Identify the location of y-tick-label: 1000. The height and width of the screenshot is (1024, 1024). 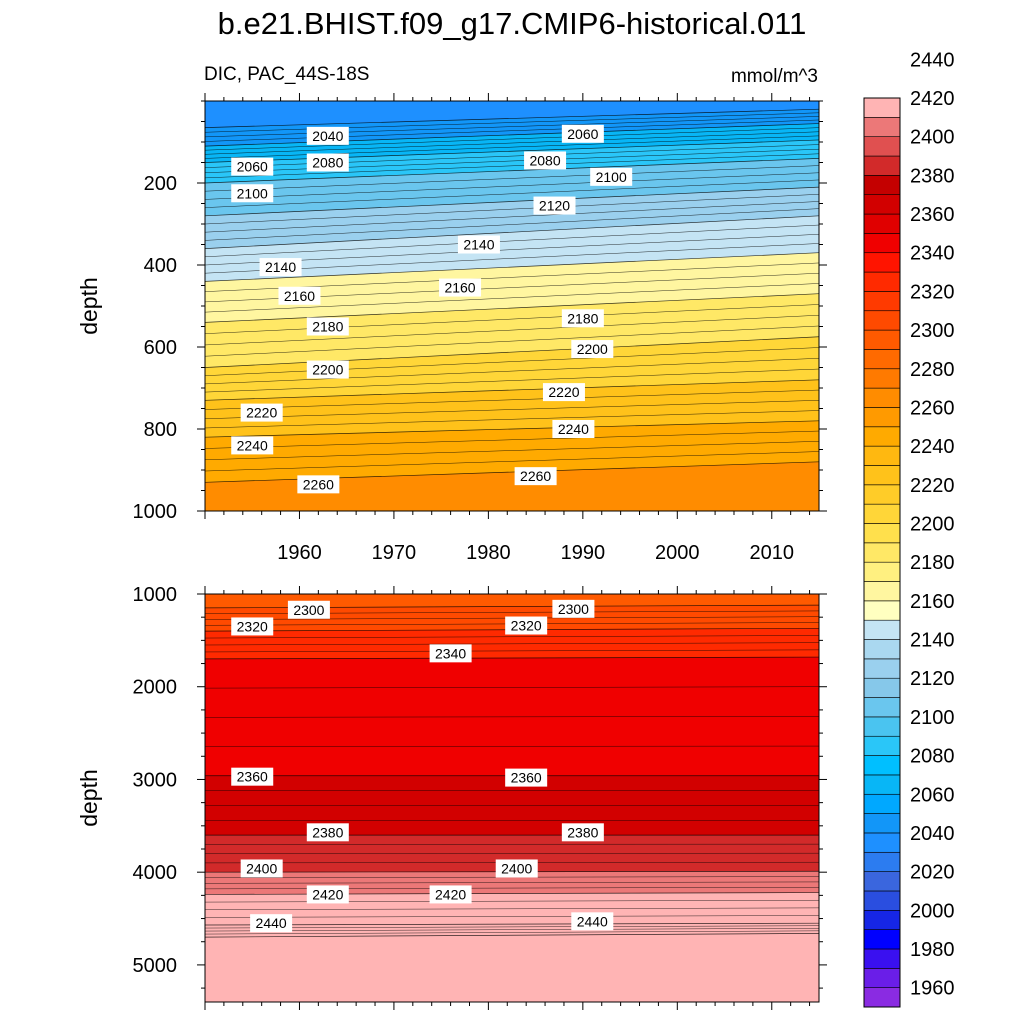
(155, 595).